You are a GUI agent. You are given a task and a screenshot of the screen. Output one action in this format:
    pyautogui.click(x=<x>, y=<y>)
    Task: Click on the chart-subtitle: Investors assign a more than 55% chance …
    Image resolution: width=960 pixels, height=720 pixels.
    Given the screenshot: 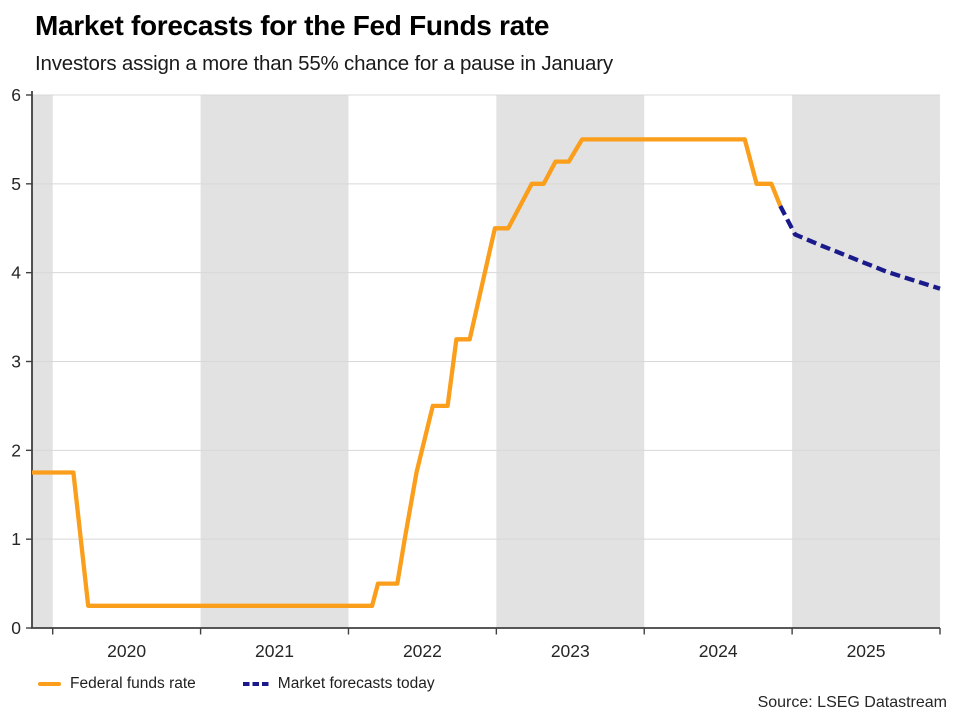 What is the action you would take?
    pyautogui.click(x=324, y=63)
    